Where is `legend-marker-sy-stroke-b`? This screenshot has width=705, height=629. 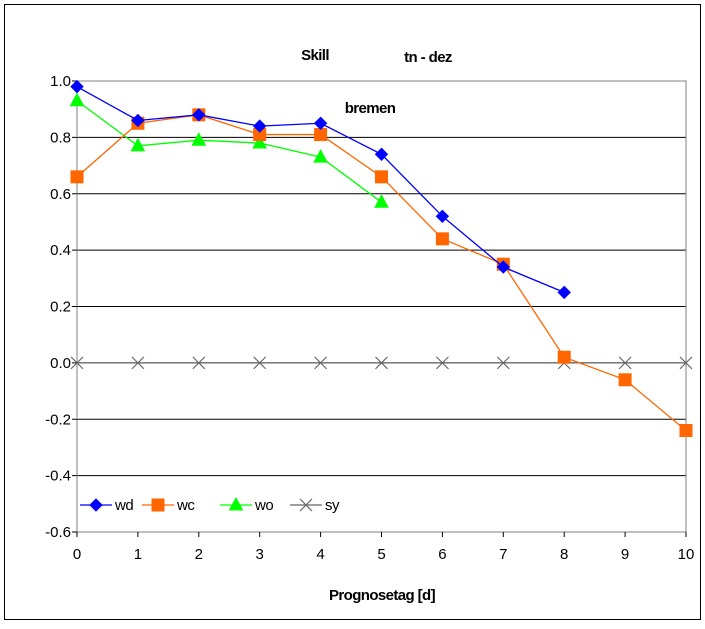 legend-marker-sy-stroke-b is located at coordinates (306, 505).